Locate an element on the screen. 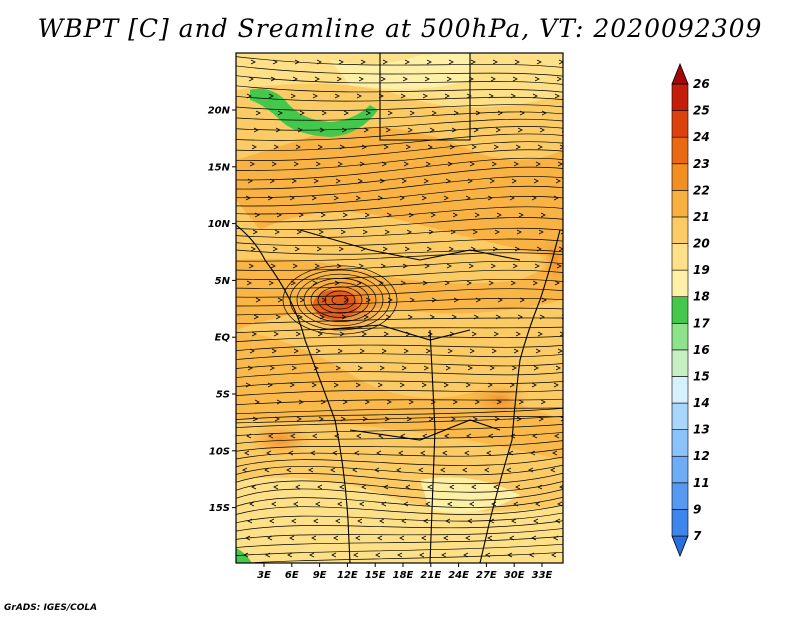 This screenshot has width=800, height=618. lon-tick-label: 6E is located at coordinates (292, 575).